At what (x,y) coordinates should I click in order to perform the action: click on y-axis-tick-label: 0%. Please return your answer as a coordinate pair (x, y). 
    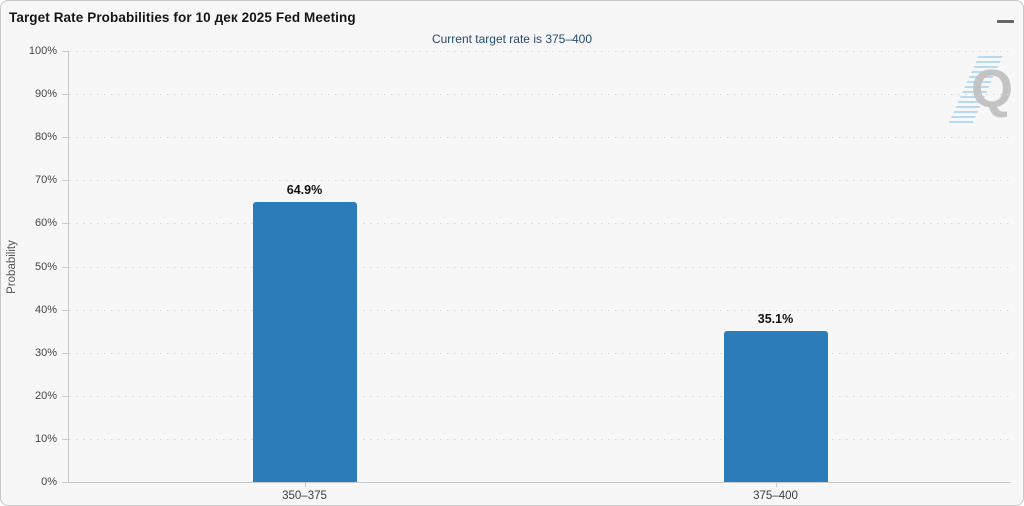
    Looking at the image, I should click on (49, 482).